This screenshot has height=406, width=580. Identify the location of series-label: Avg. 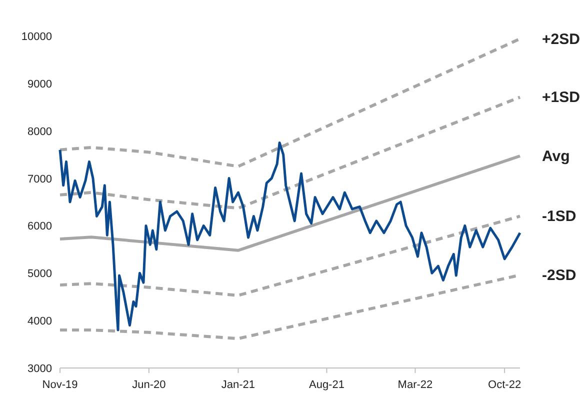
(556, 156).